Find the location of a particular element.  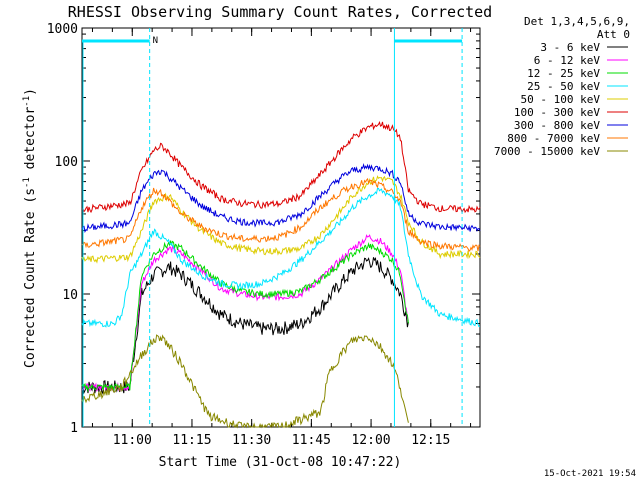

x-tick-label: 11:45 is located at coordinates (311, 440).